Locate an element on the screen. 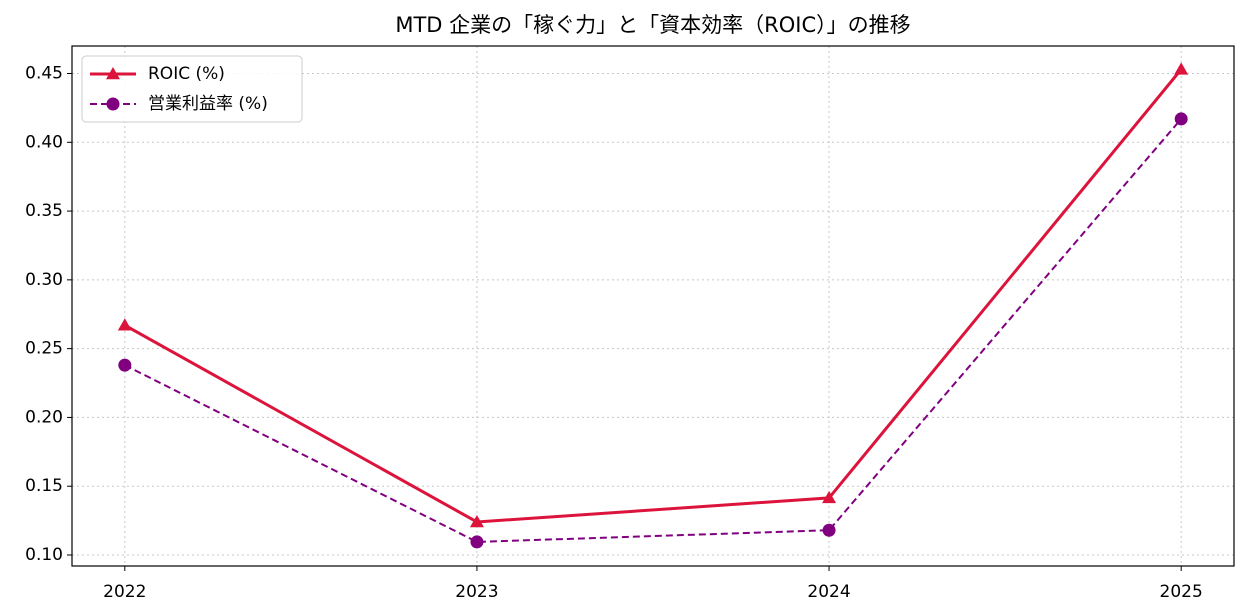 This screenshot has width=1249, height=616. x-tick-label: 2025 is located at coordinates (1181, 592).